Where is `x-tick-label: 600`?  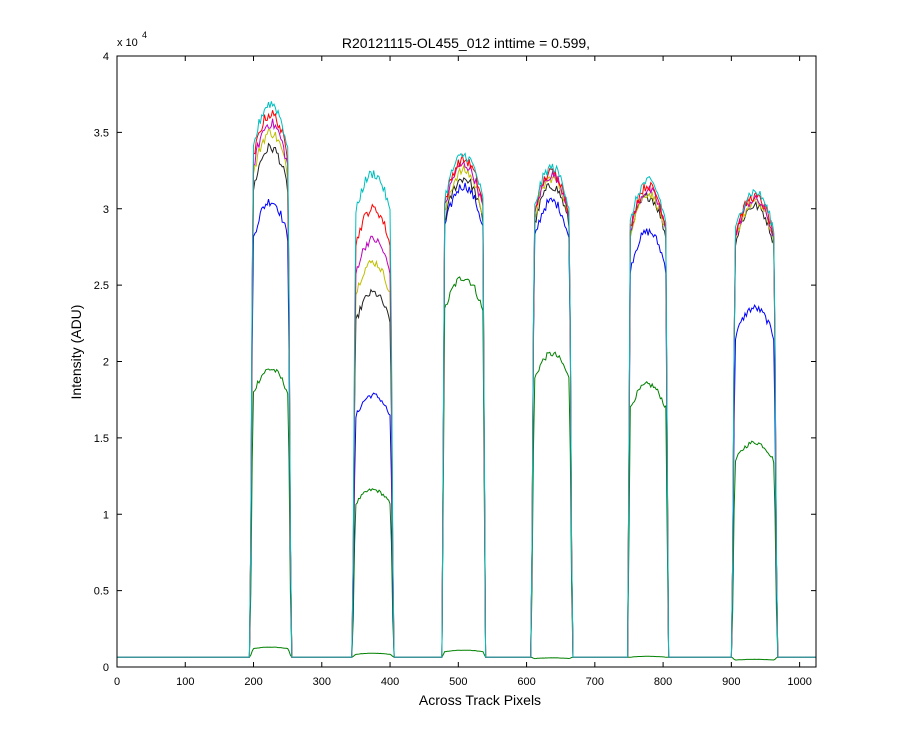
x-tick-label: 600 is located at coordinates (526, 682).